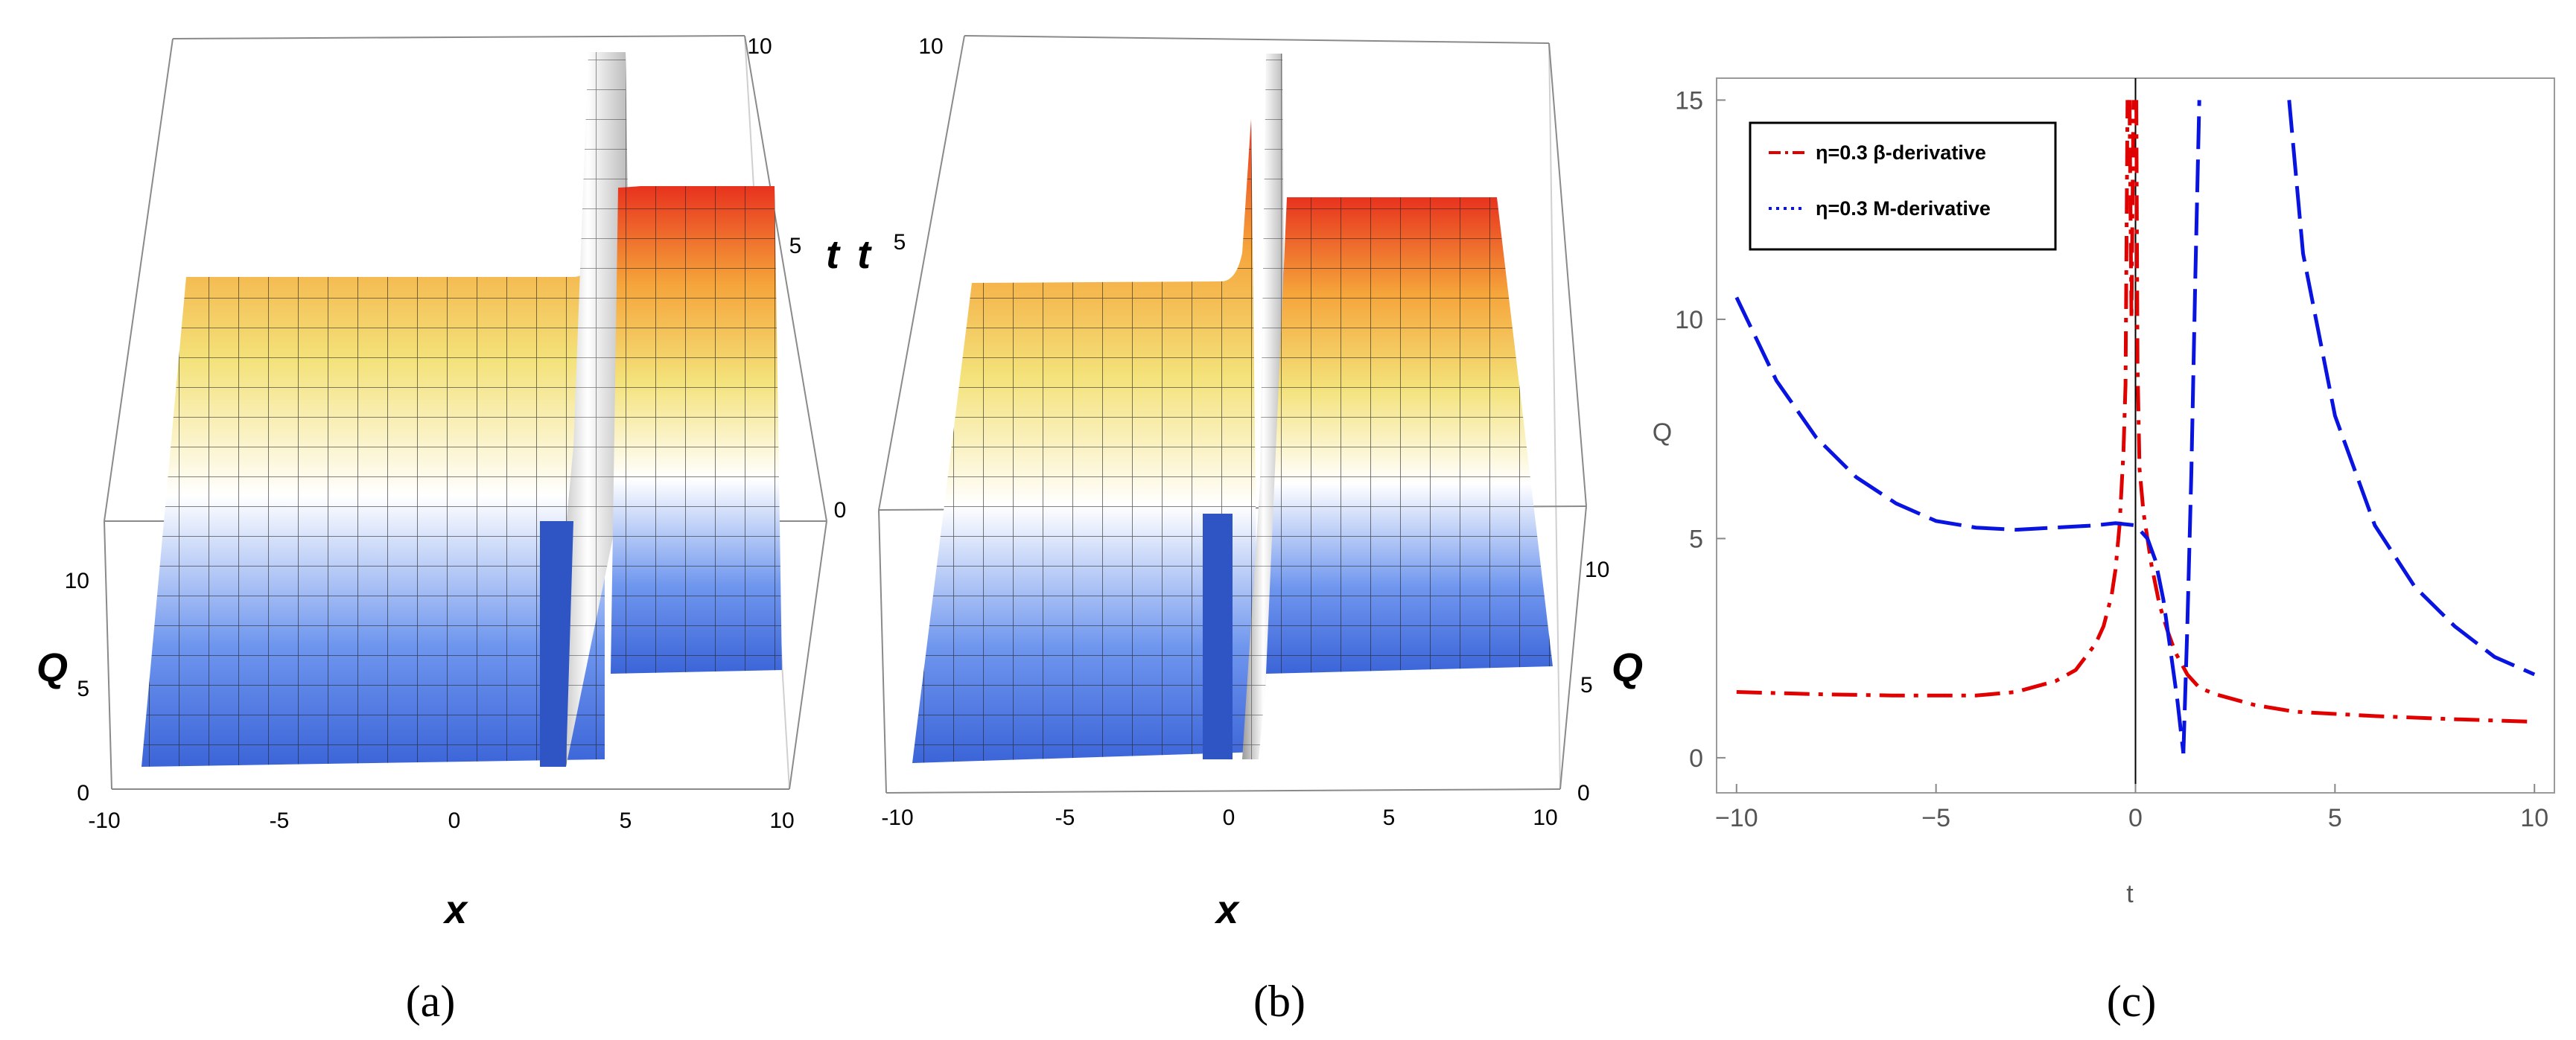 Image resolution: width=2576 pixels, height=1040 pixels. What do you see at coordinates (1662, 432) in the screenshot?
I see `panel-c-y-label: Q` at bounding box center [1662, 432].